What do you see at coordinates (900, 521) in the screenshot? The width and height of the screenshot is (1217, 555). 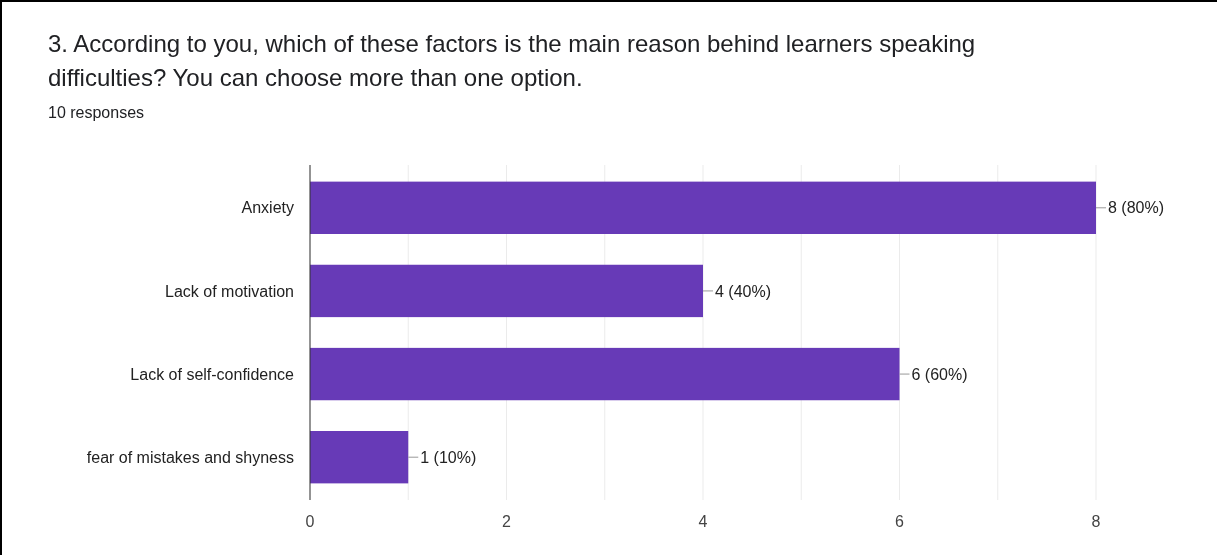 I see `x-tick-label: 6` at bounding box center [900, 521].